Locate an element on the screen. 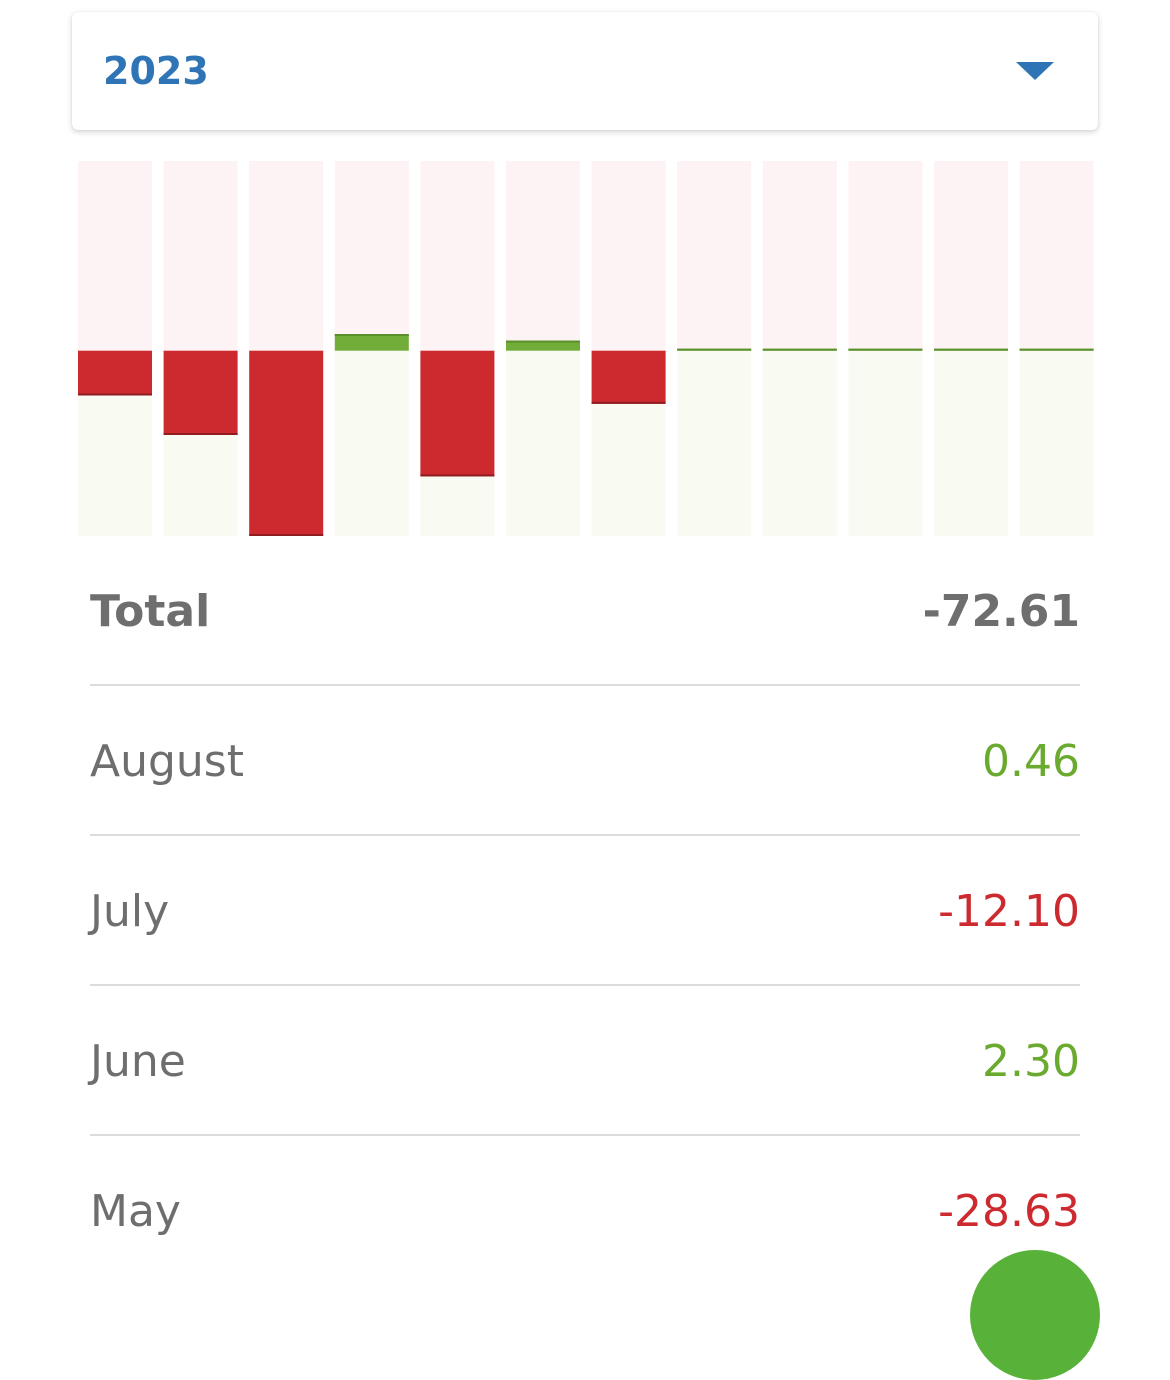  month-value: 2.30 is located at coordinates (1031, 1061).